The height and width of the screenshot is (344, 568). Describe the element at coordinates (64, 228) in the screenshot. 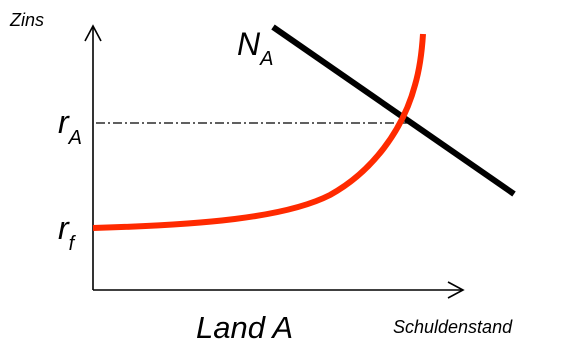

I see `rate-f-label-main: r` at that location.